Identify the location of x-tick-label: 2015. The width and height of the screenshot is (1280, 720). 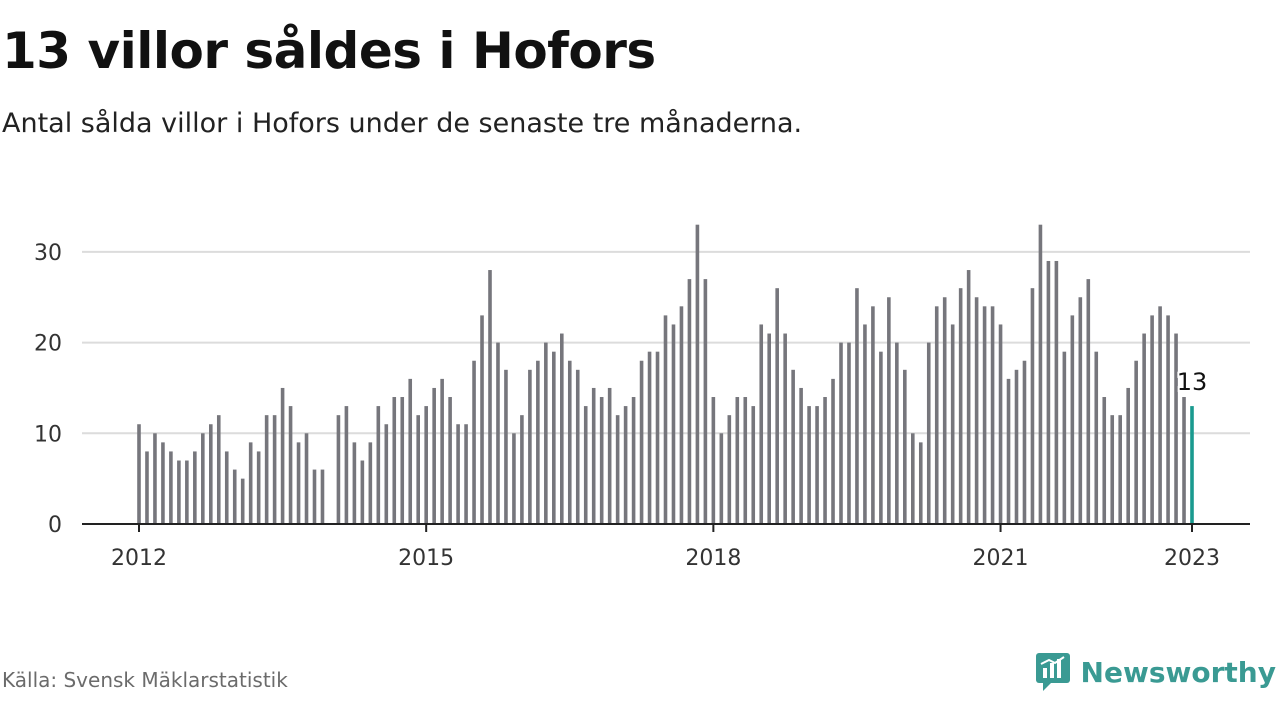
(426, 558).